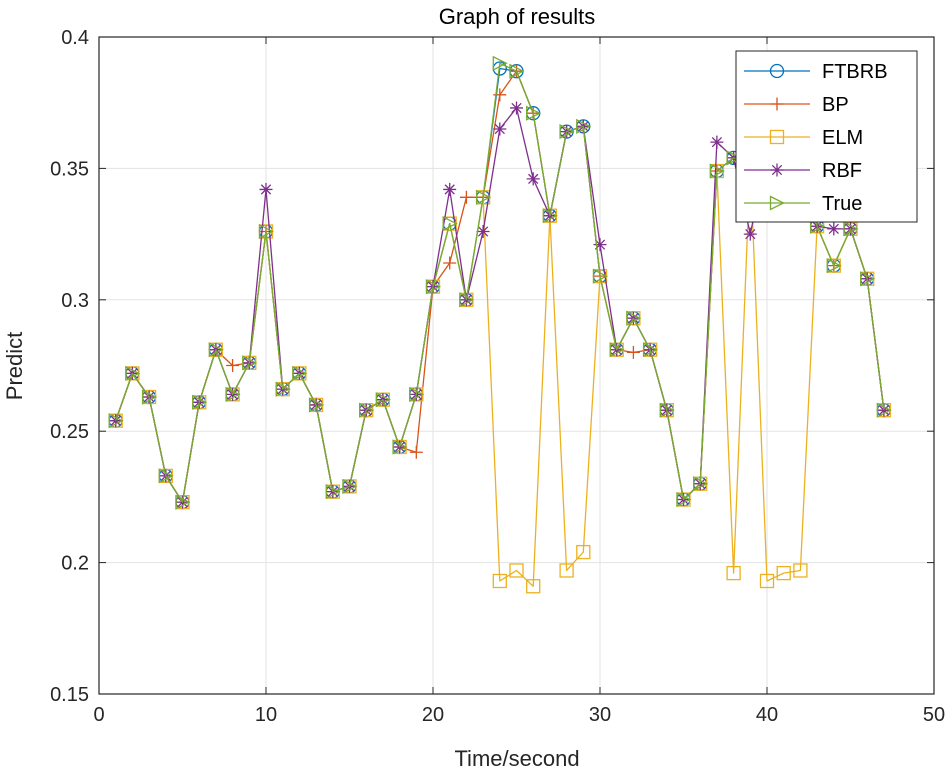  What do you see at coordinates (803, 204) in the screenshot?
I see `legend-item-true: True` at bounding box center [803, 204].